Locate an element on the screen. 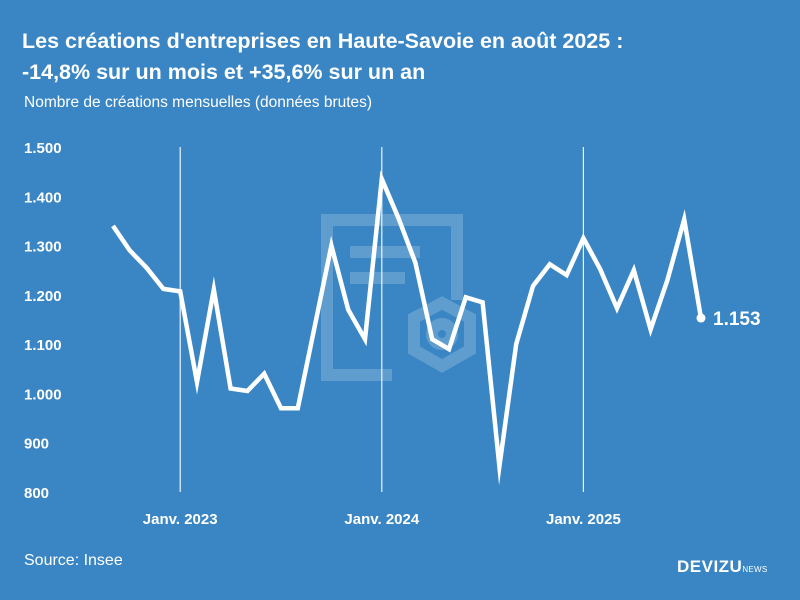 The image size is (800, 600). last-value-label: 1.153 is located at coordinates (737, 319).